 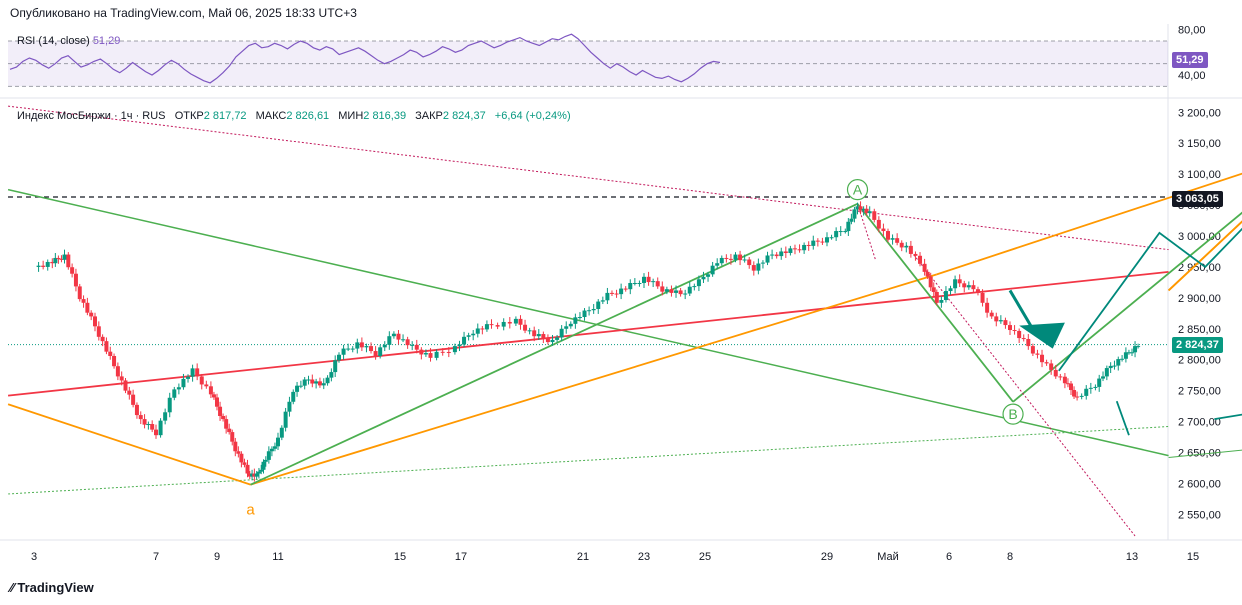 What do you see at coordinates (156, 557) in the screenshot?
I see `time-axis-tick: 7` at bounding box center [156, 557].